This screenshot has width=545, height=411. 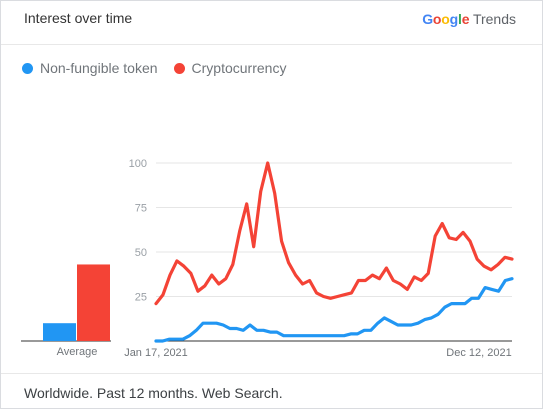 I want to click on google-wordmark: Google, so click(x=446, y=19).